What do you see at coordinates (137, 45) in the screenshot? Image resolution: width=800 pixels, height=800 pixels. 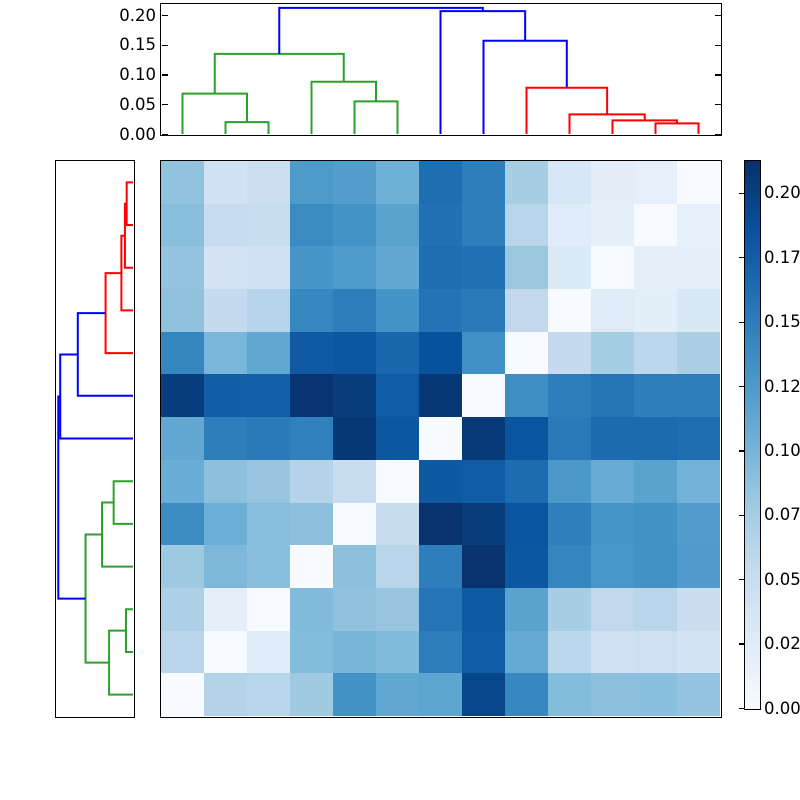 I see `dendrogram-axis-tick-label: 0.15` at bounding box center [137, 45].